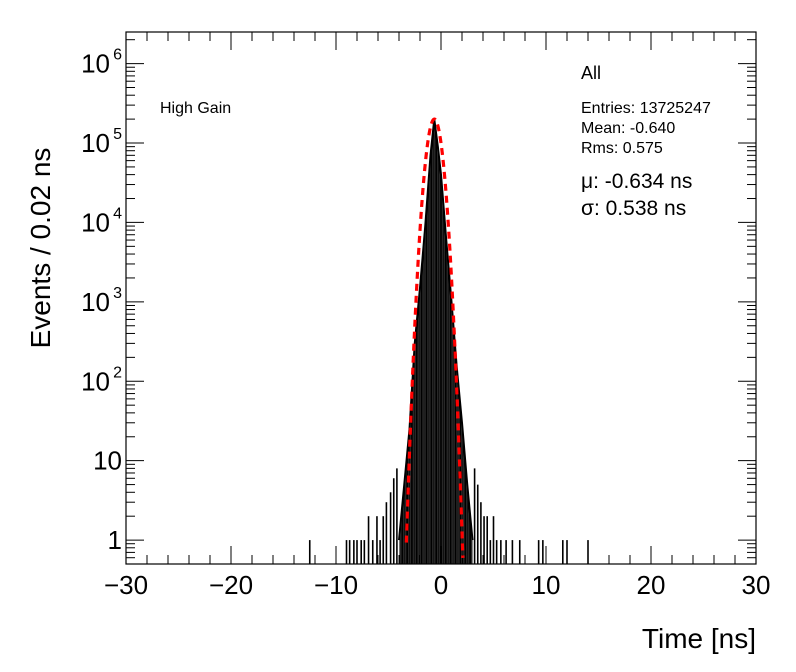  What do you see at coordinates (651, 585) in the screenshot?
I see `x-tick-label: 20` at bounding box center [651, 585].